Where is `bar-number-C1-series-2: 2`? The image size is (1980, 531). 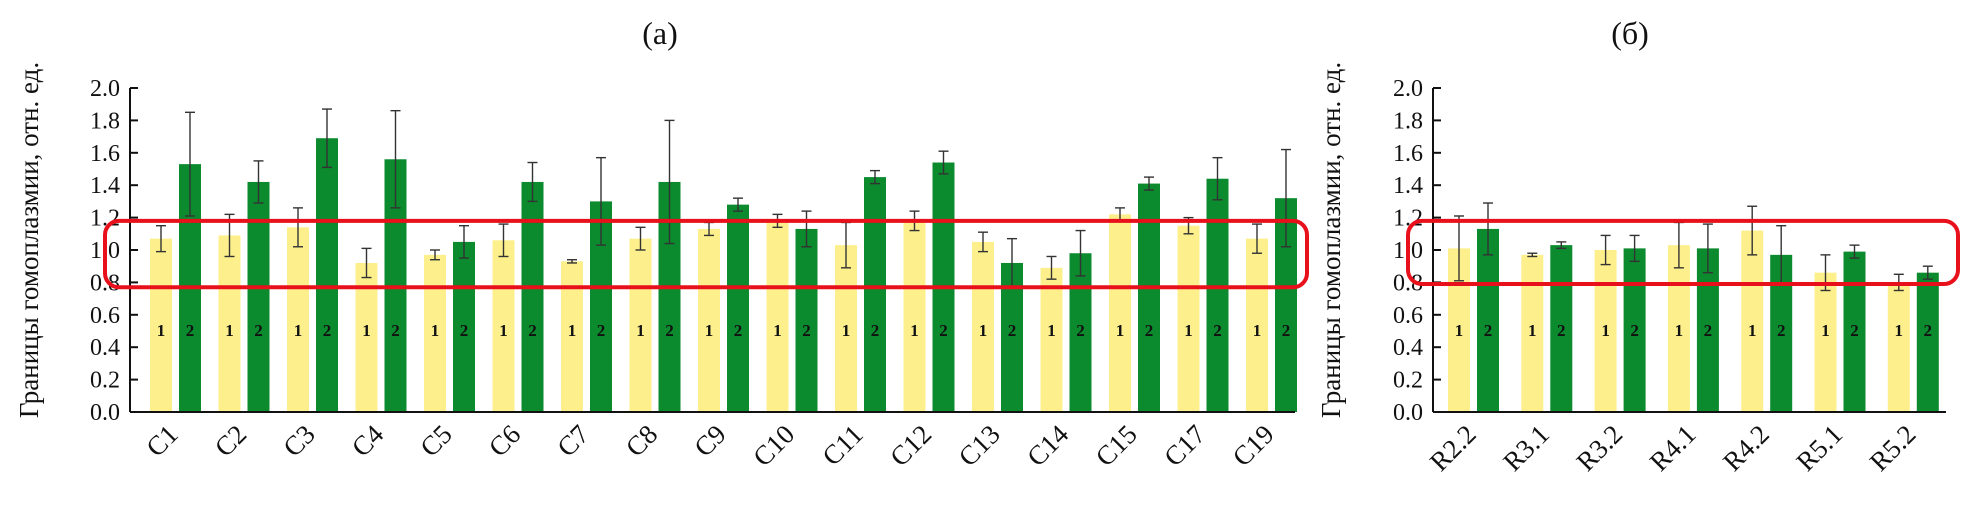
bar-number-C1-series-2: 2 is located at coordinates (190, 330).